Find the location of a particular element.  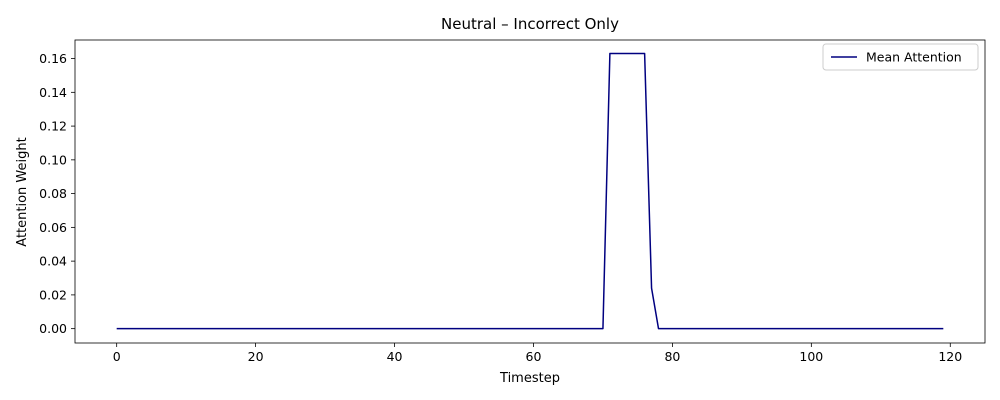

x-tick-label: 20 is located at coordinates (256, 356).